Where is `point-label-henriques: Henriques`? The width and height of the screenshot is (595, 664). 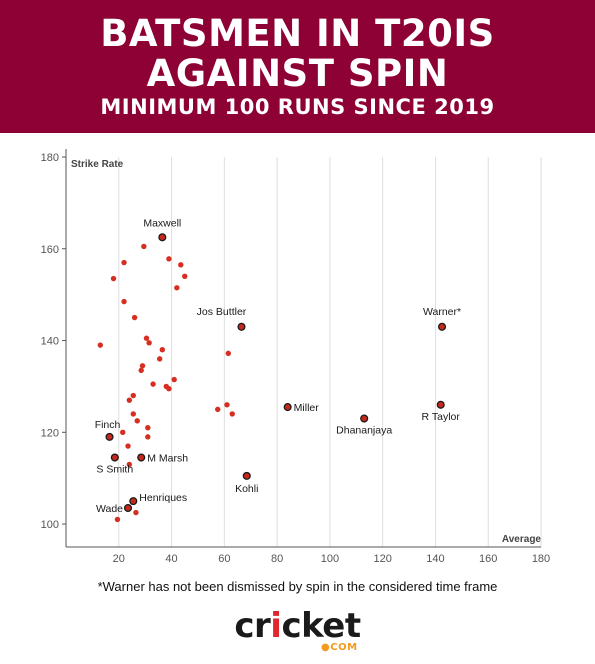 point-label-henriques: Henriques is located at coordinates (163, 498).